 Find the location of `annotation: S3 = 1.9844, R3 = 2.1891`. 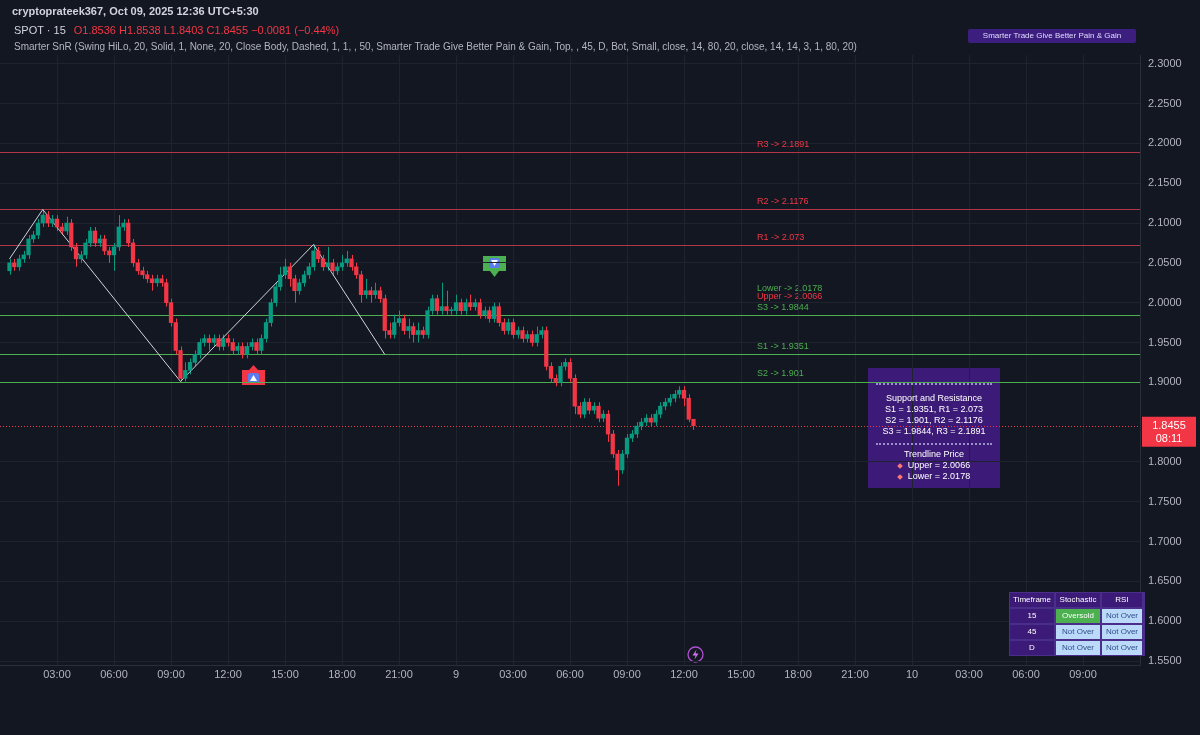

annotation: S3 = 1.9844, R3 = 2.1891 is located at coordinates (934, 431).